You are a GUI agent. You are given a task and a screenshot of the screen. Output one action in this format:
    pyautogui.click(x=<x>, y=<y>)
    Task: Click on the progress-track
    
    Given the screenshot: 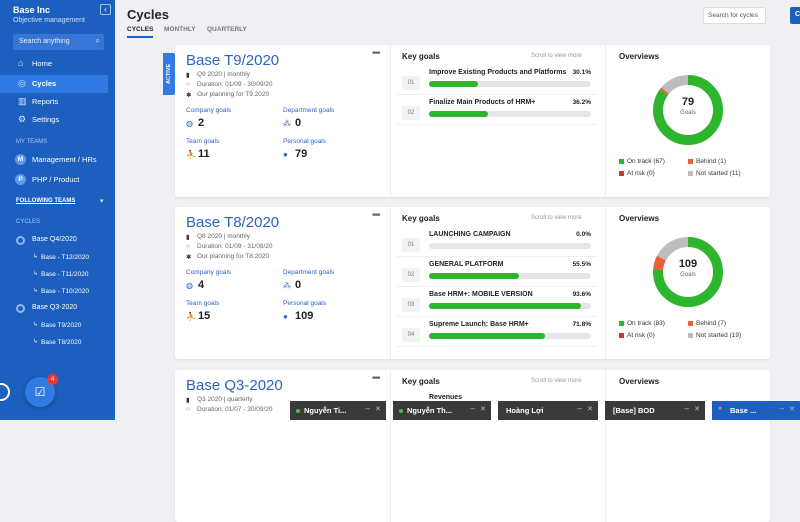 What is the action you would take?
    pyautogui.click(x=510, y=336)
    